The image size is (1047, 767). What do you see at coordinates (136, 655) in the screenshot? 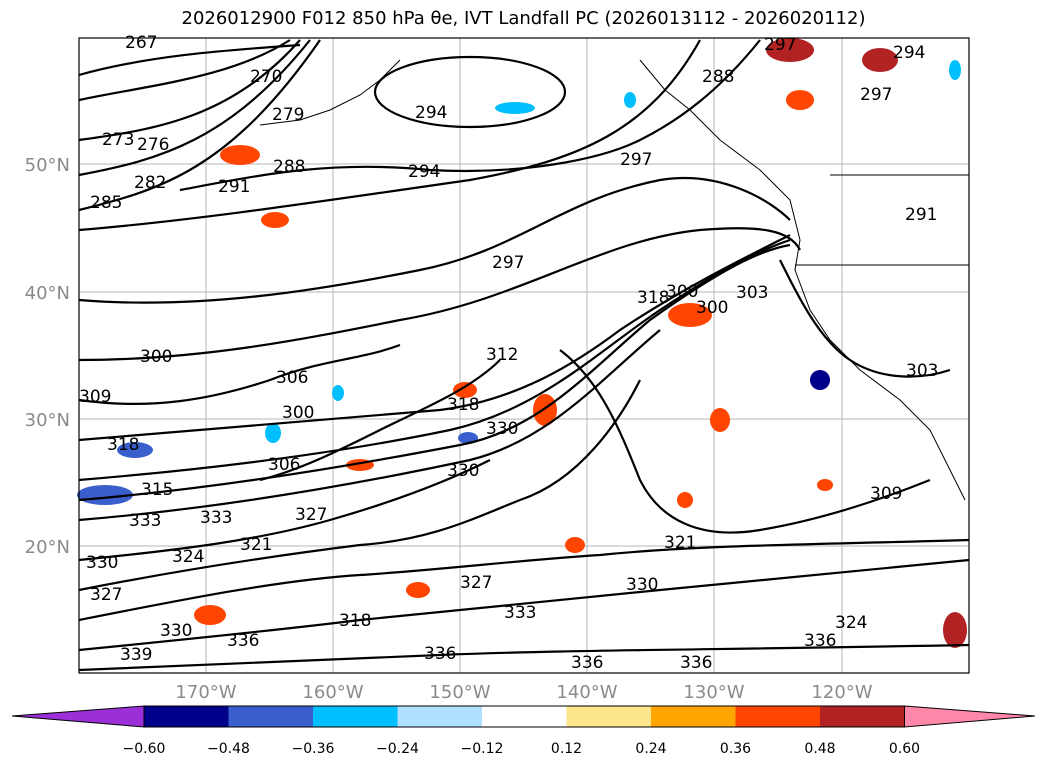
I see `contour-label: 339` at bounding box center [136, 655].